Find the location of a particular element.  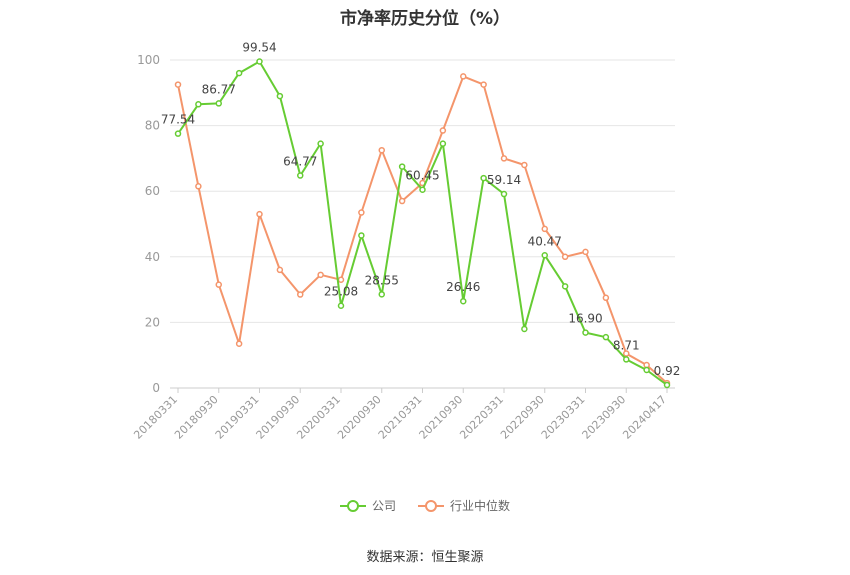

data-label: 26.46 is located at coordinates (463, 287).